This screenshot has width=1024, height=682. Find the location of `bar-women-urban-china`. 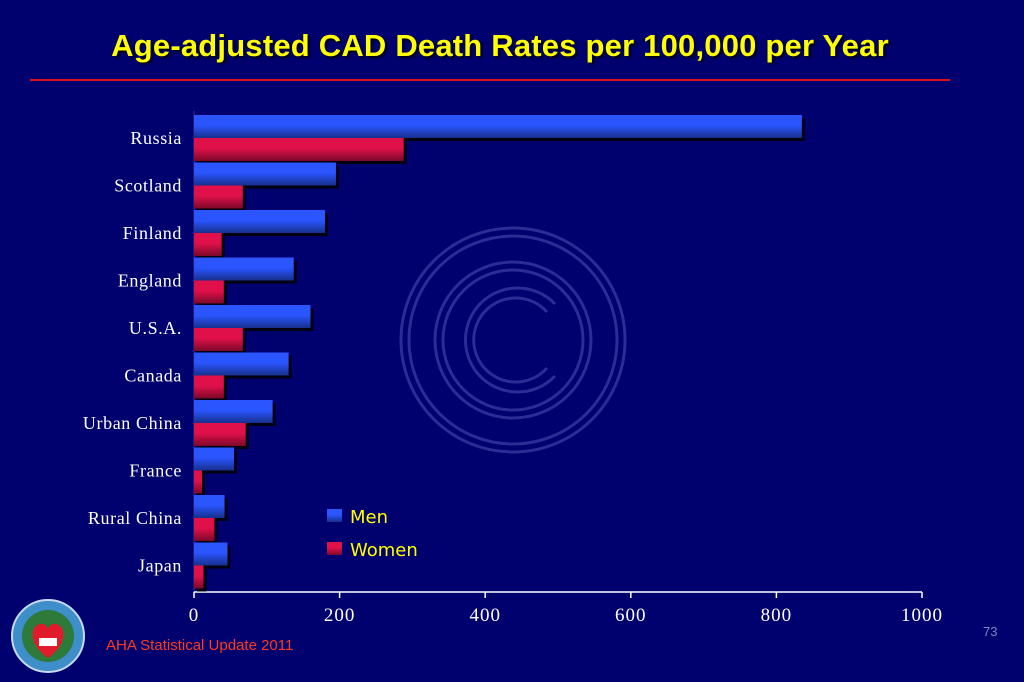

bar-women-urban-china is located at coordinates (220, 434).